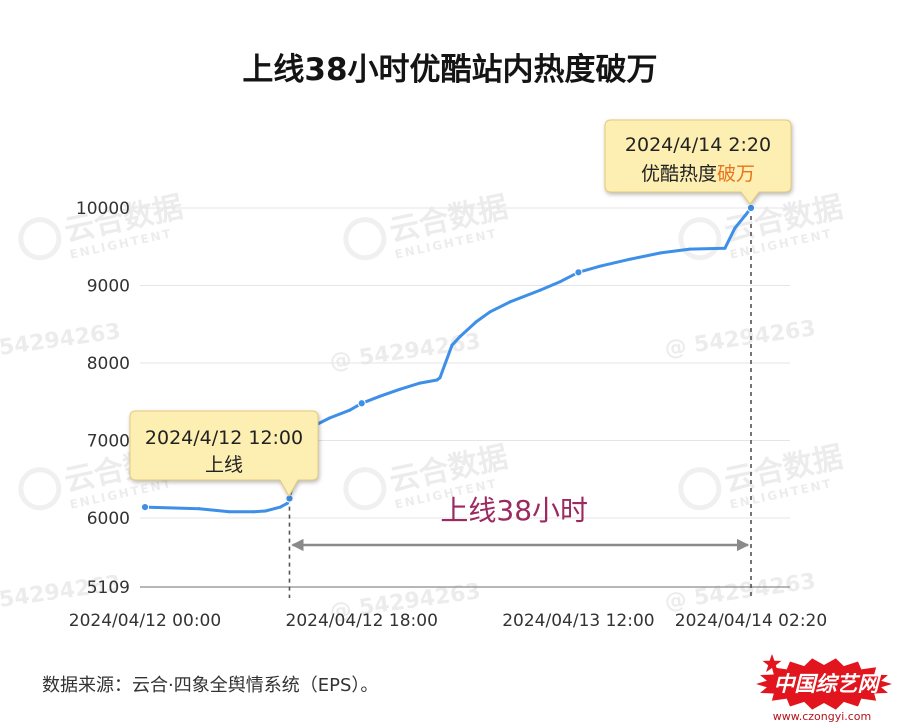 This screenshot has height=726, width=900. I want to click on callout-ten-thousand-box, so click(698, 162).